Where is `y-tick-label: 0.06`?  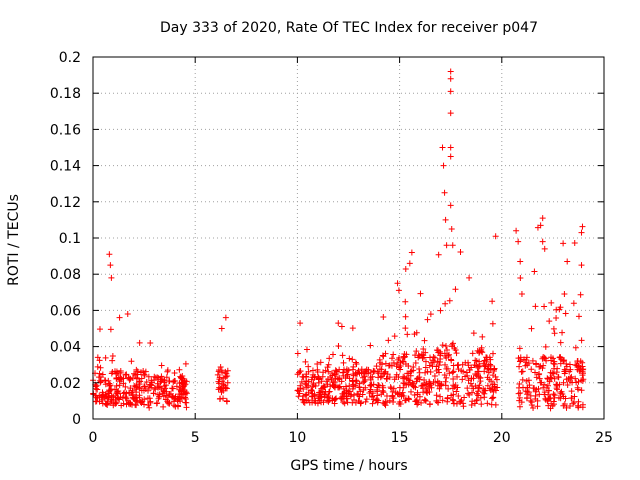 y-tick-label: 0.06 is located at coordinates (65, 311).